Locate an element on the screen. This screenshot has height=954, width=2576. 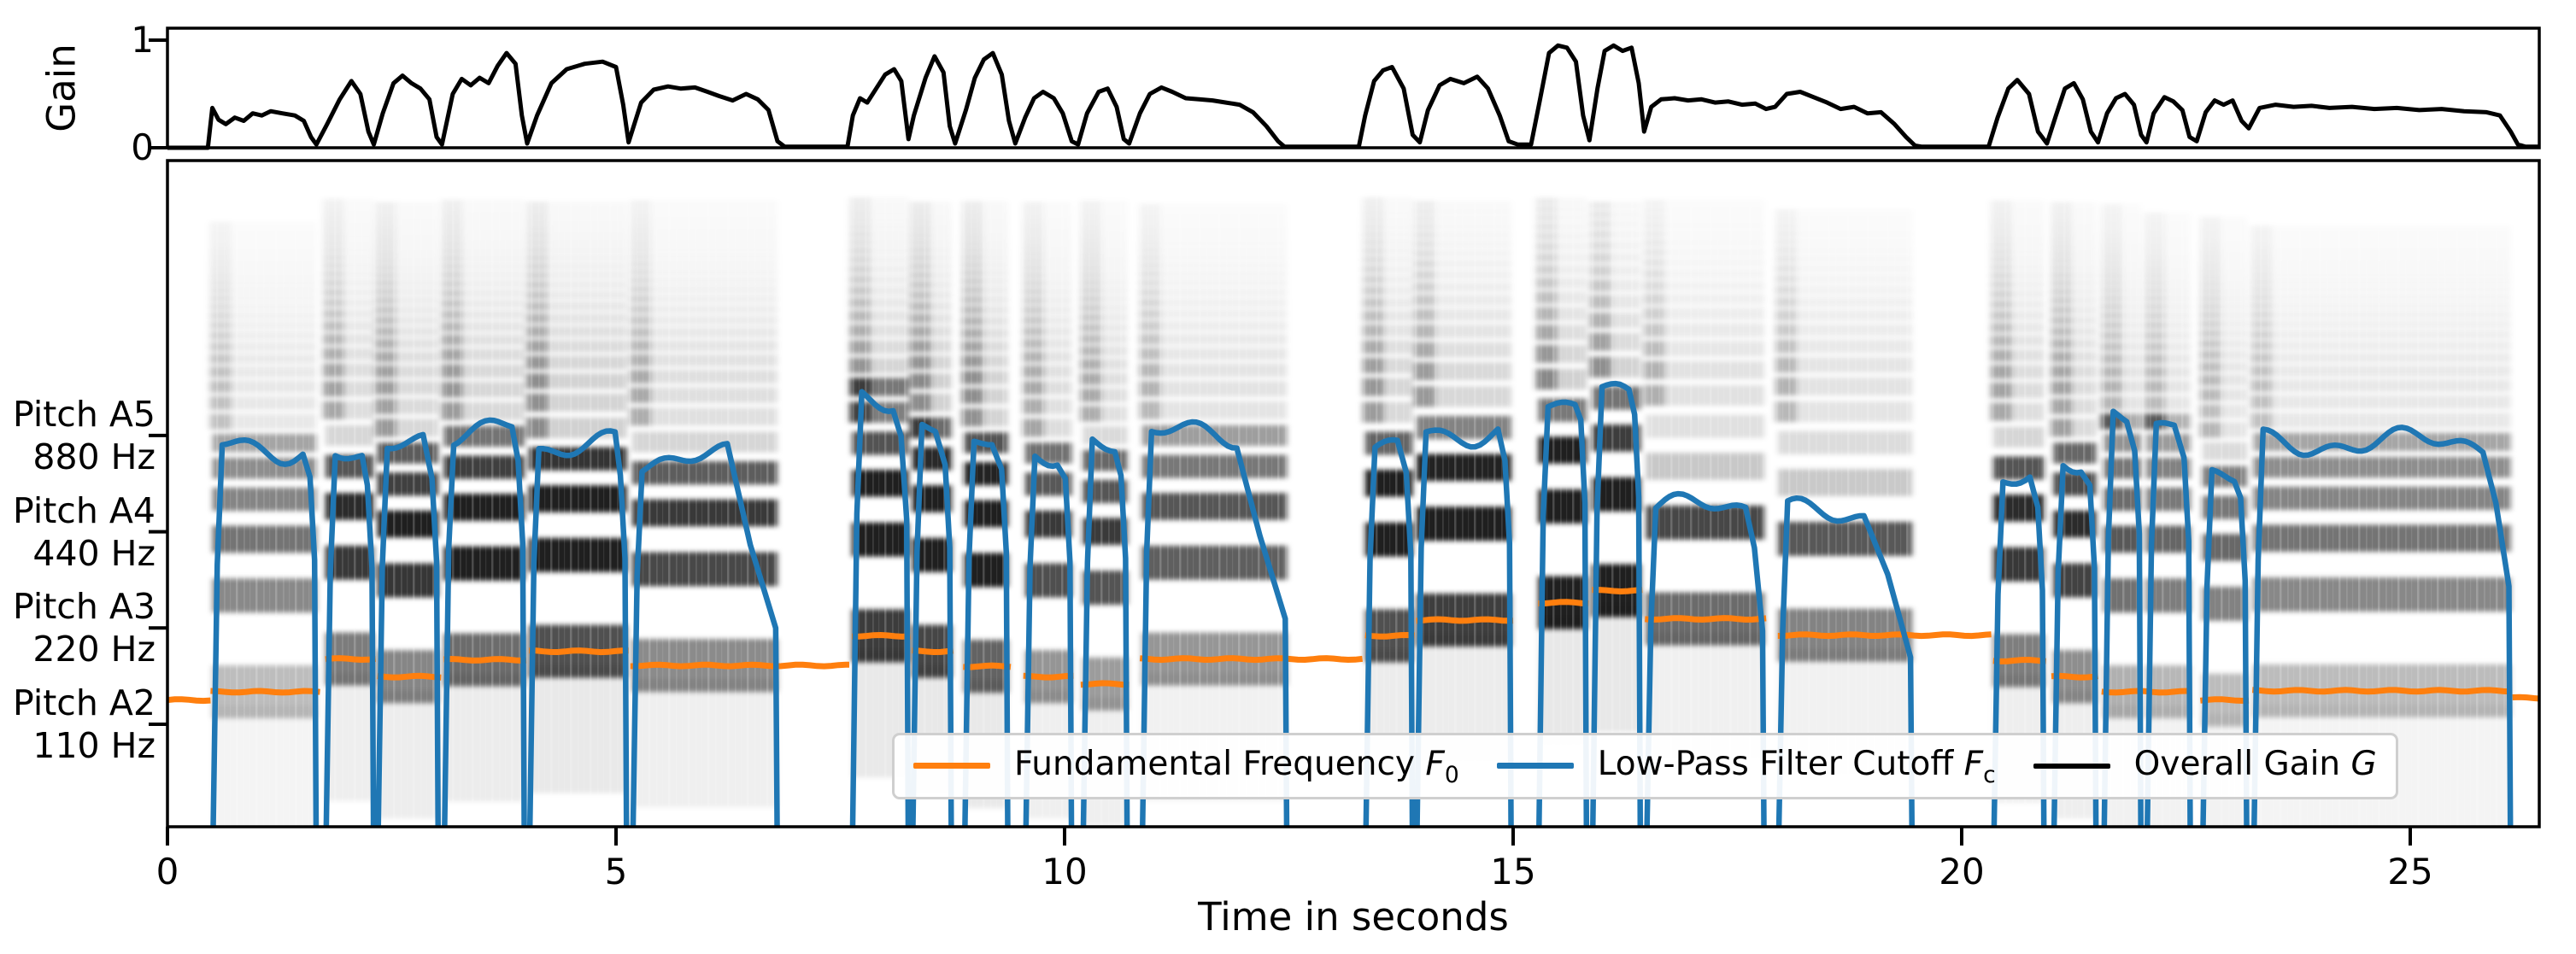
legend-label-fc: Low-Pass Filter Cutoff Fc is located at coordinates (1796, 766).